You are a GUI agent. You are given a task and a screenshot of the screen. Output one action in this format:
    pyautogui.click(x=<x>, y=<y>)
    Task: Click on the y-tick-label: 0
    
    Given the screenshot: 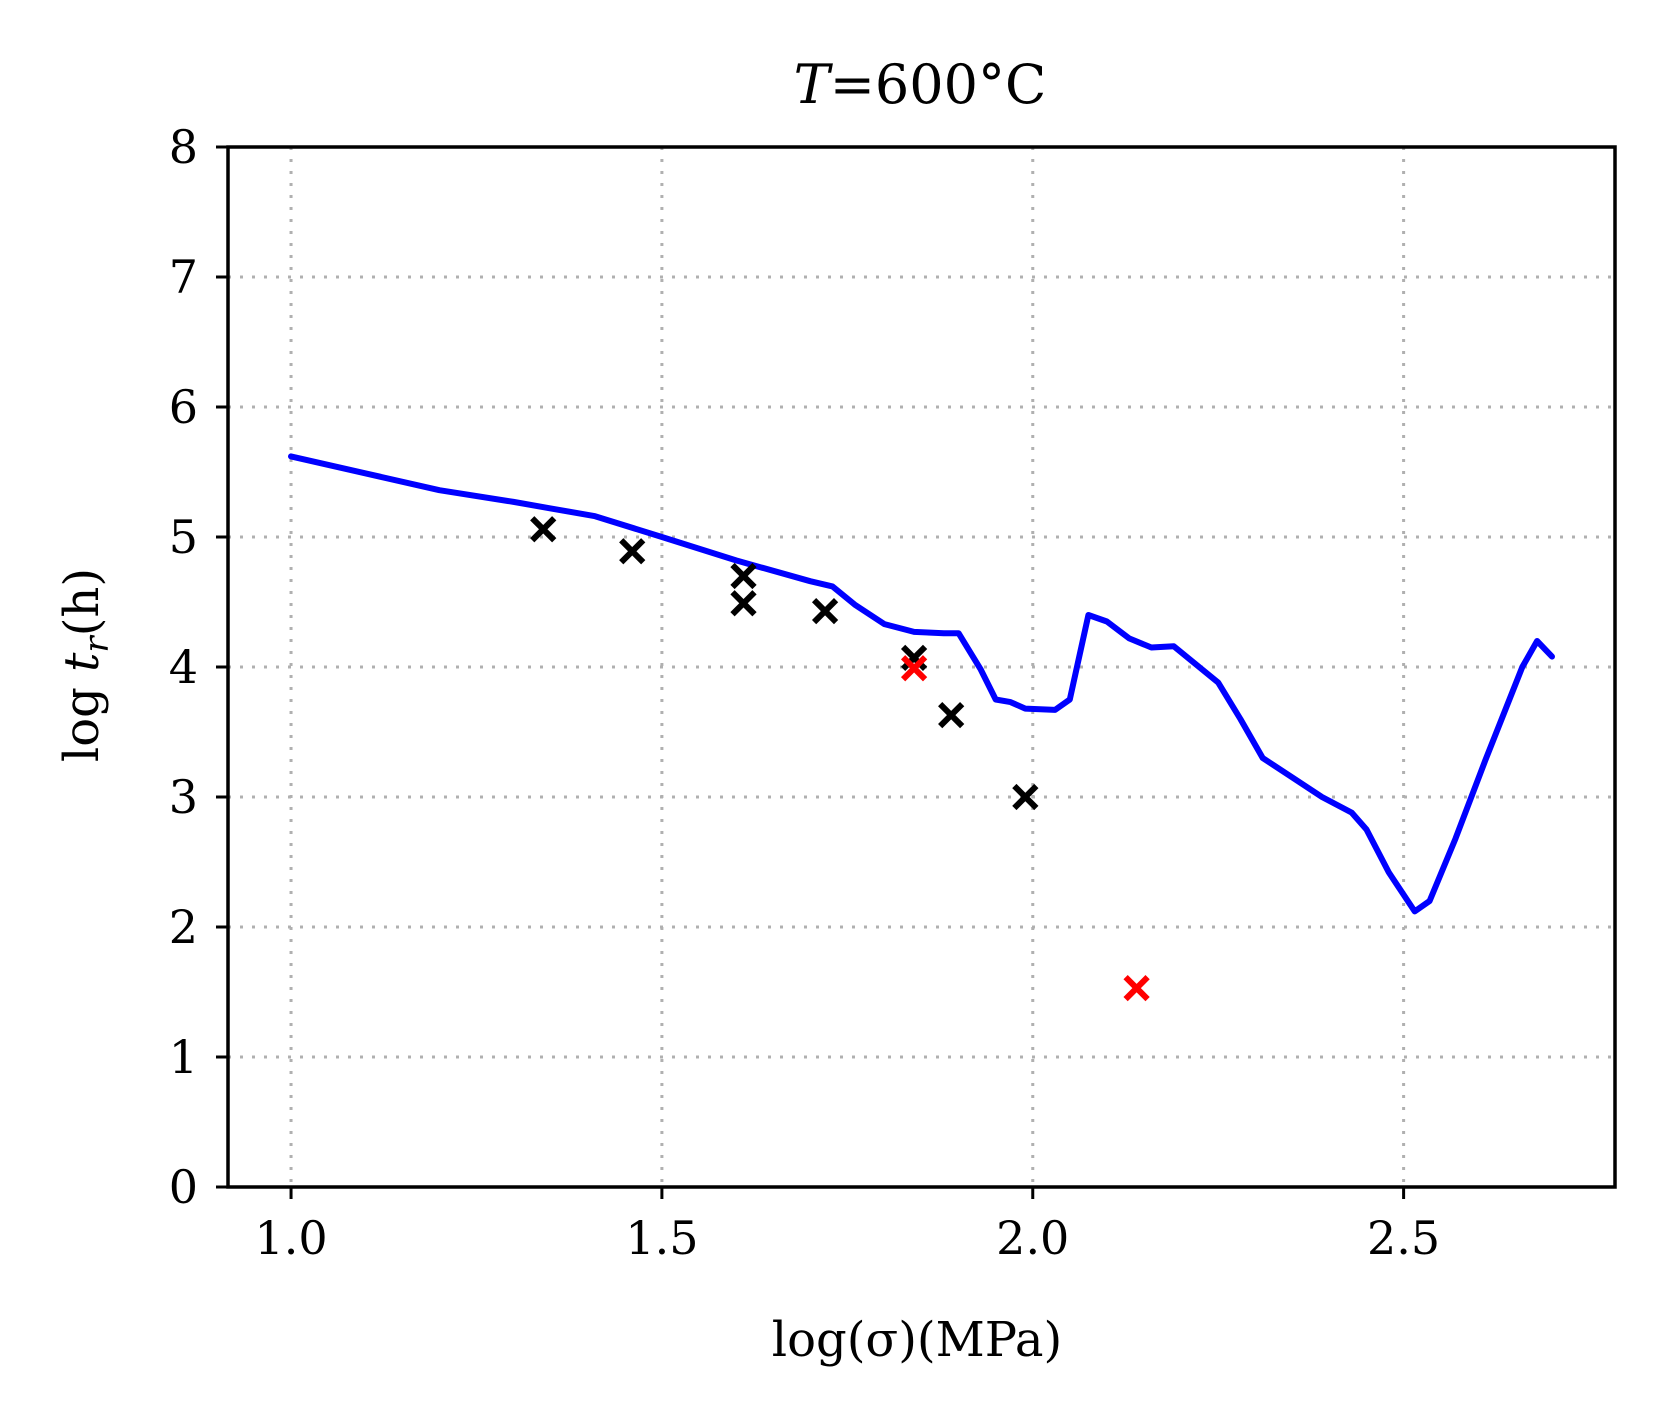 What is the action you would take?
    pyautogui.click(x=183, y=1187)
    